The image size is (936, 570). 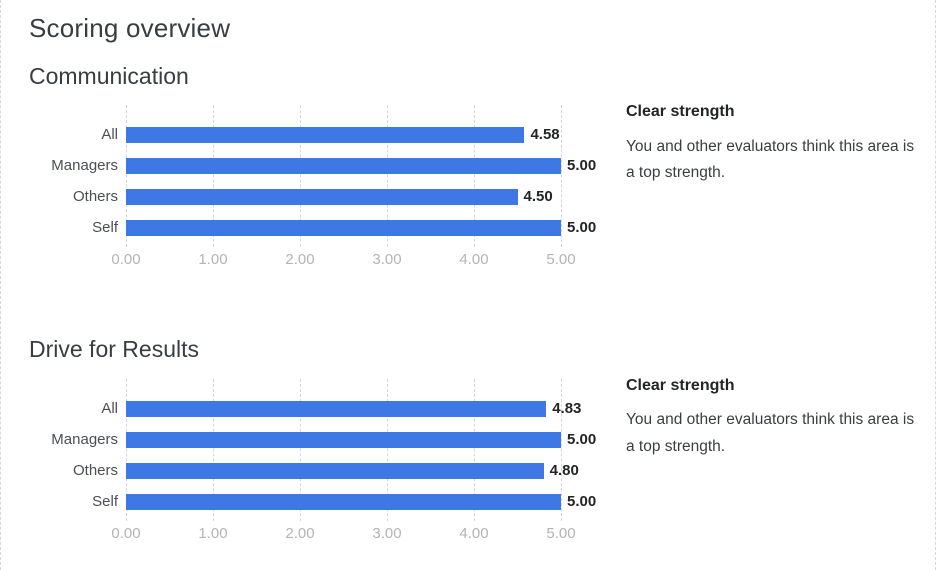 I want to click on bar-row: All 4.58, so click(x=355, y=134).